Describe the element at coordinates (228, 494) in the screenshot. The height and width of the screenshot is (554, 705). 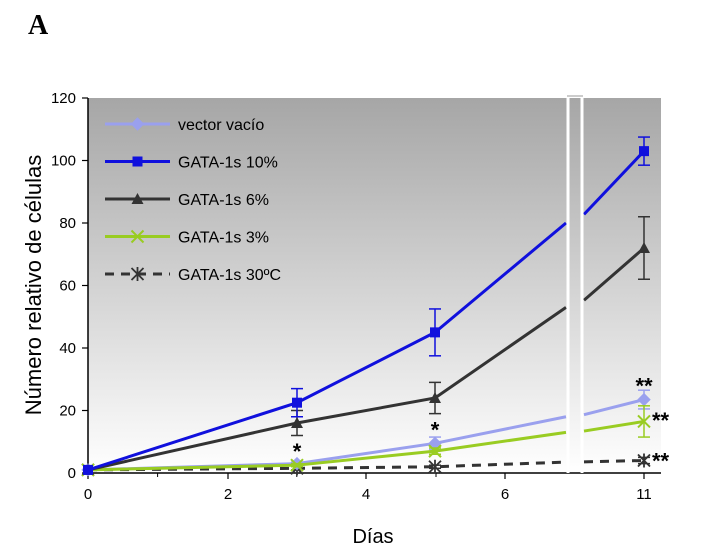
I see `x-tick-label: 2` at that location.